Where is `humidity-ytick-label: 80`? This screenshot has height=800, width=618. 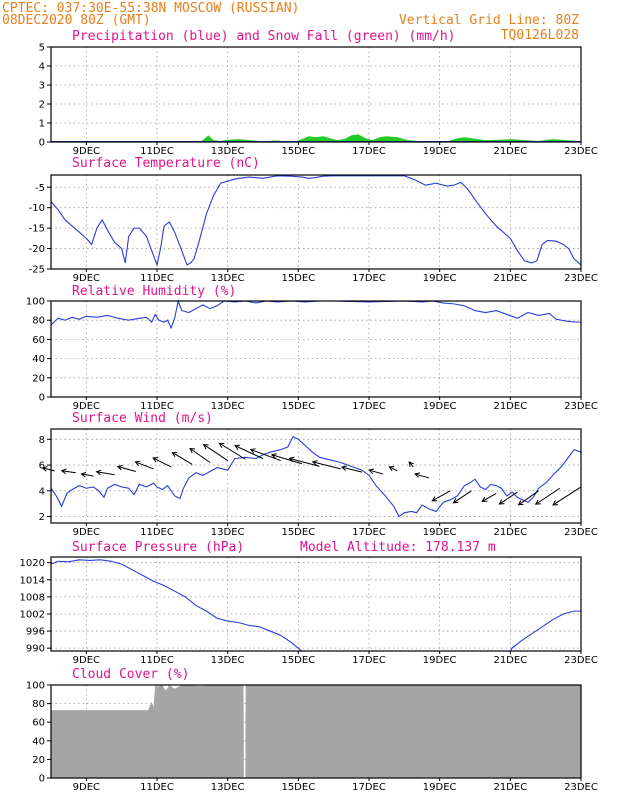
humidity-ytick-label: 80 is located at coordinates (38, 321).